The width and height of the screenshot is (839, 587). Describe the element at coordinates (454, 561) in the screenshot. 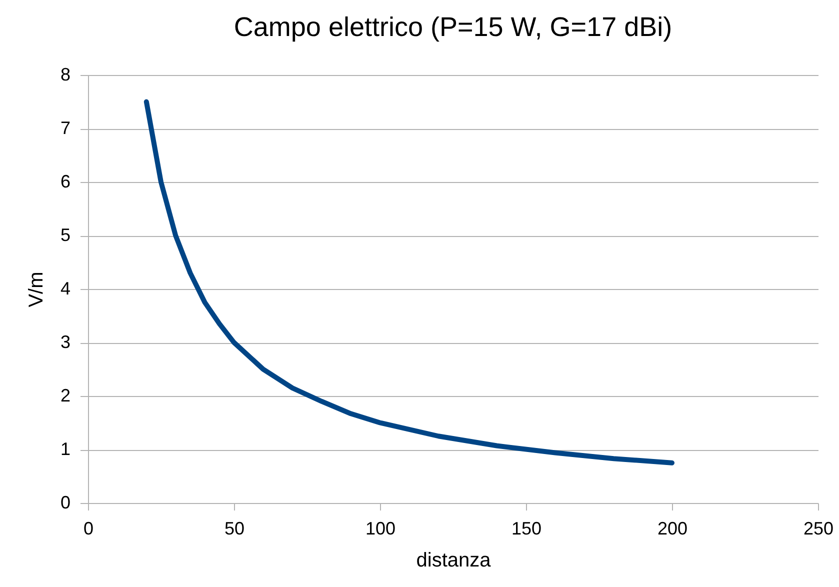

I see `x-axis-title: distanza` at that location.